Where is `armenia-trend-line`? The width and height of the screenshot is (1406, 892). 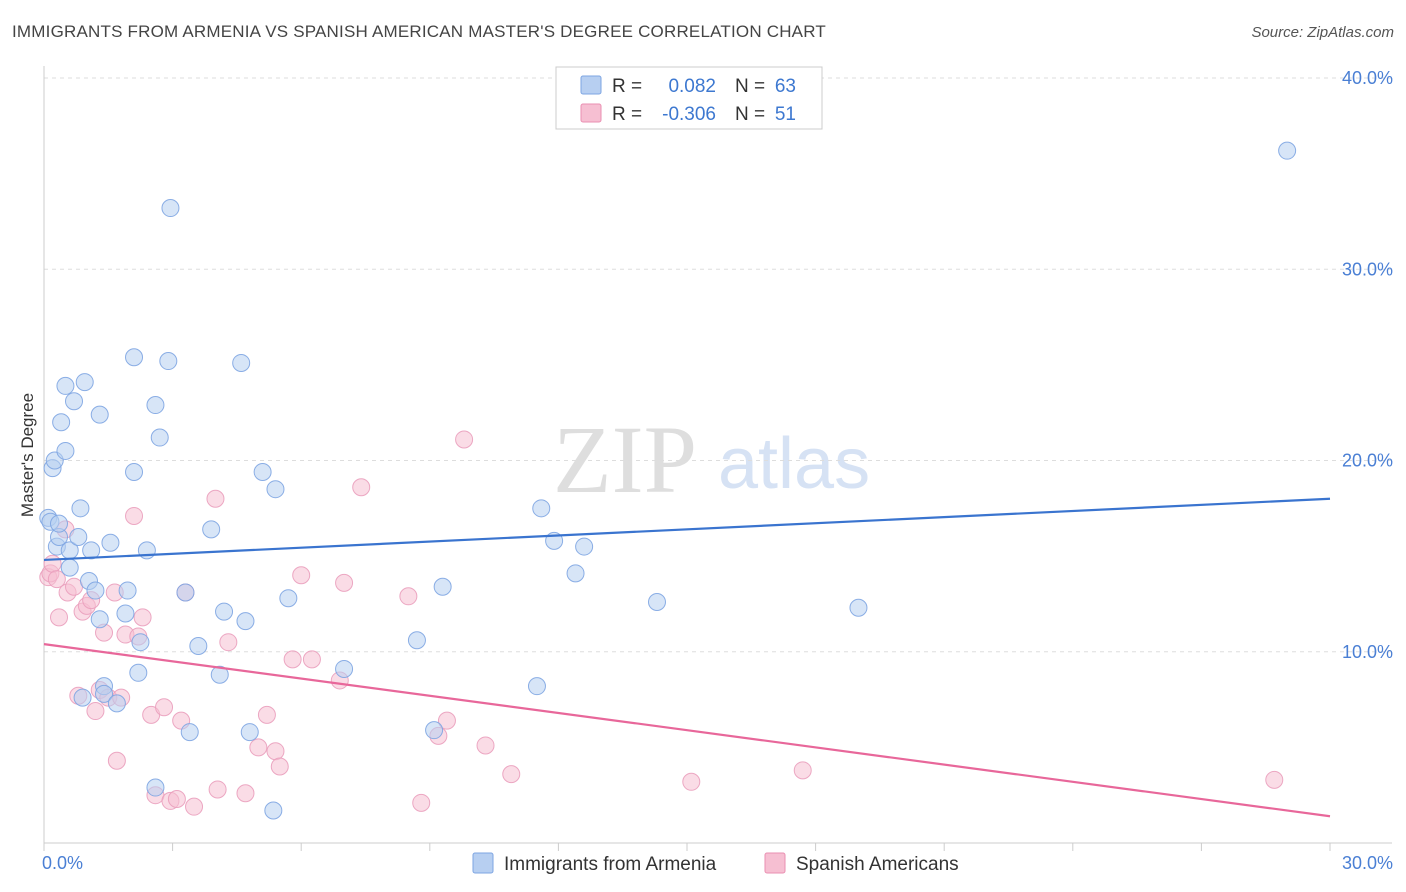
armenia-trend-line is located at coordinates (687, 529).